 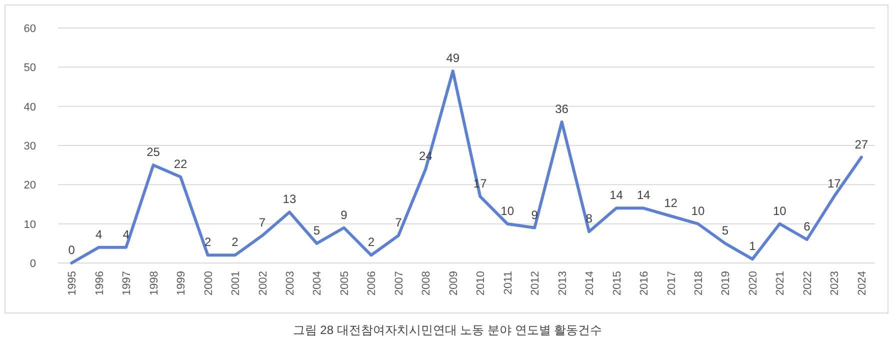 I want to click on x-tick-label: 1998, so click(x=154, y=283).